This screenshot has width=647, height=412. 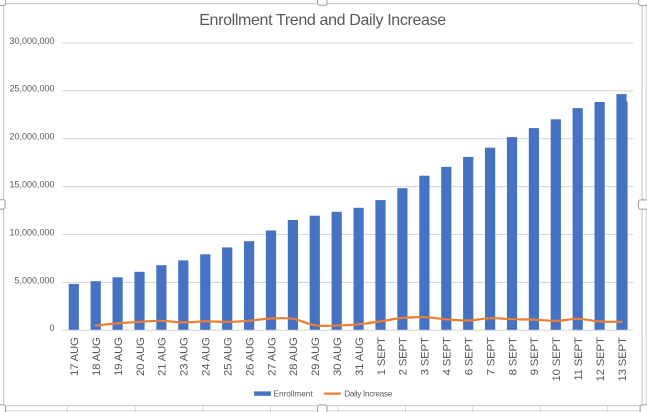 I want to click on svg-text: 7 SEPT, so click(x=491, y=356).